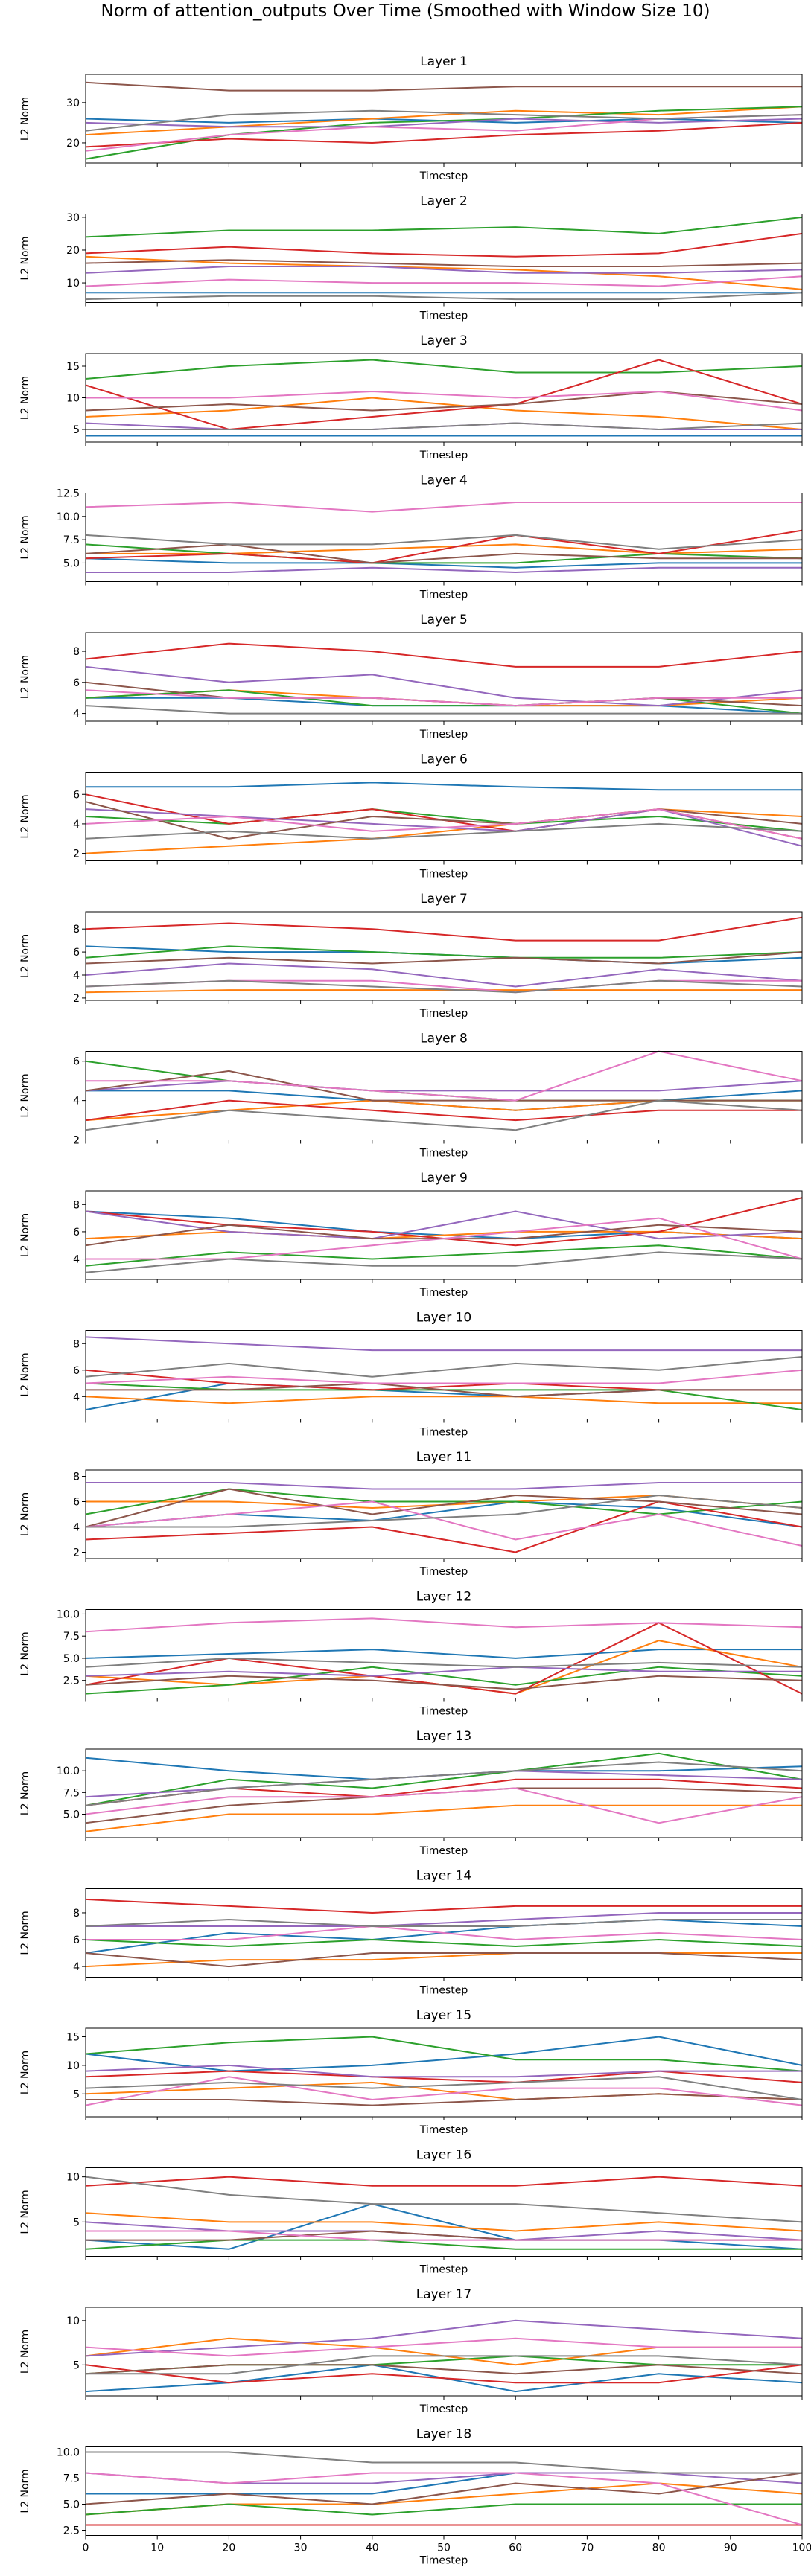 Image resolution: width=811 pixels, height=2576 pixels. I want to click on subplot-title-layer-3: Layer 3, so click(444, 340).